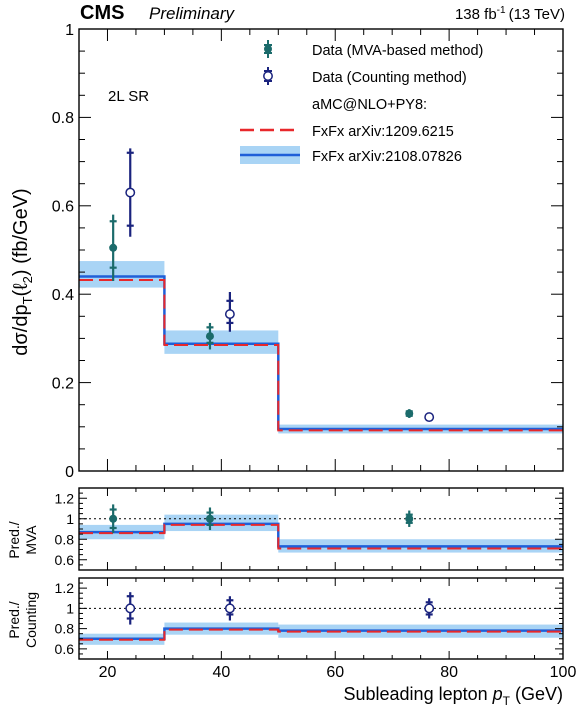  Describe the element at coordinates (270, 155) in the screenshot. I see `legend-marker-fxfx-new` at that location.